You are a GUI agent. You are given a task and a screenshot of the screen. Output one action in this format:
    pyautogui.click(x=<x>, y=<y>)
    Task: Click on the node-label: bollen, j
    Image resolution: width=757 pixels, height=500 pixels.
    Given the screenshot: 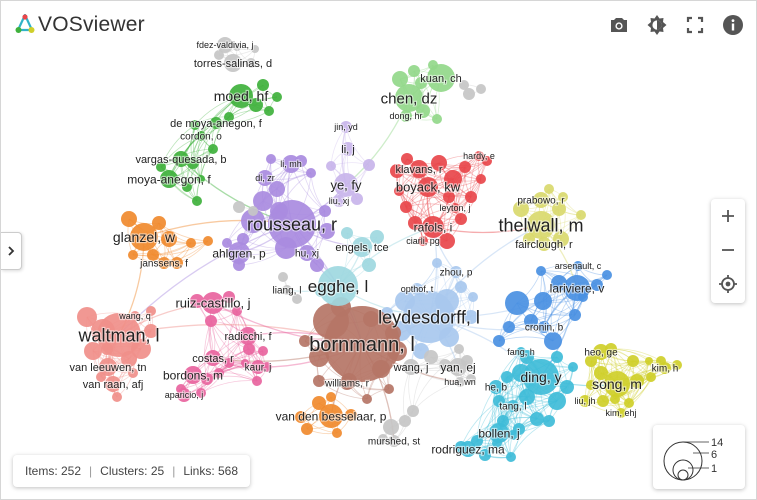 What is the action you would take?
    pyautogui.click(x=499, y=433)
    